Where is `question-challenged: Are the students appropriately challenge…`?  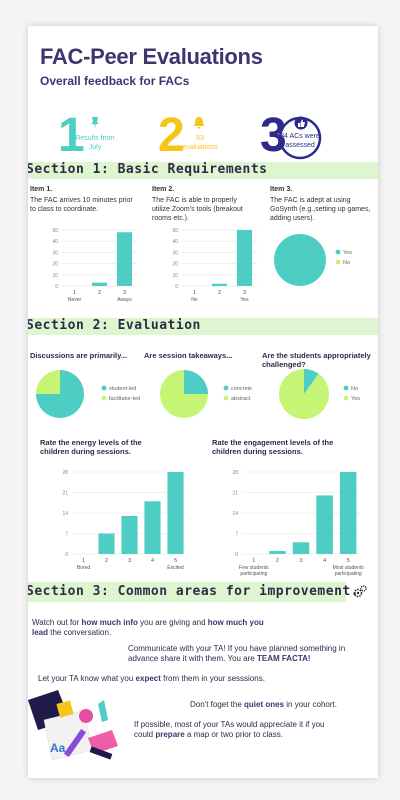
question-challenged: Are the students appropriately challenge… is located at coordinates (316, 360).